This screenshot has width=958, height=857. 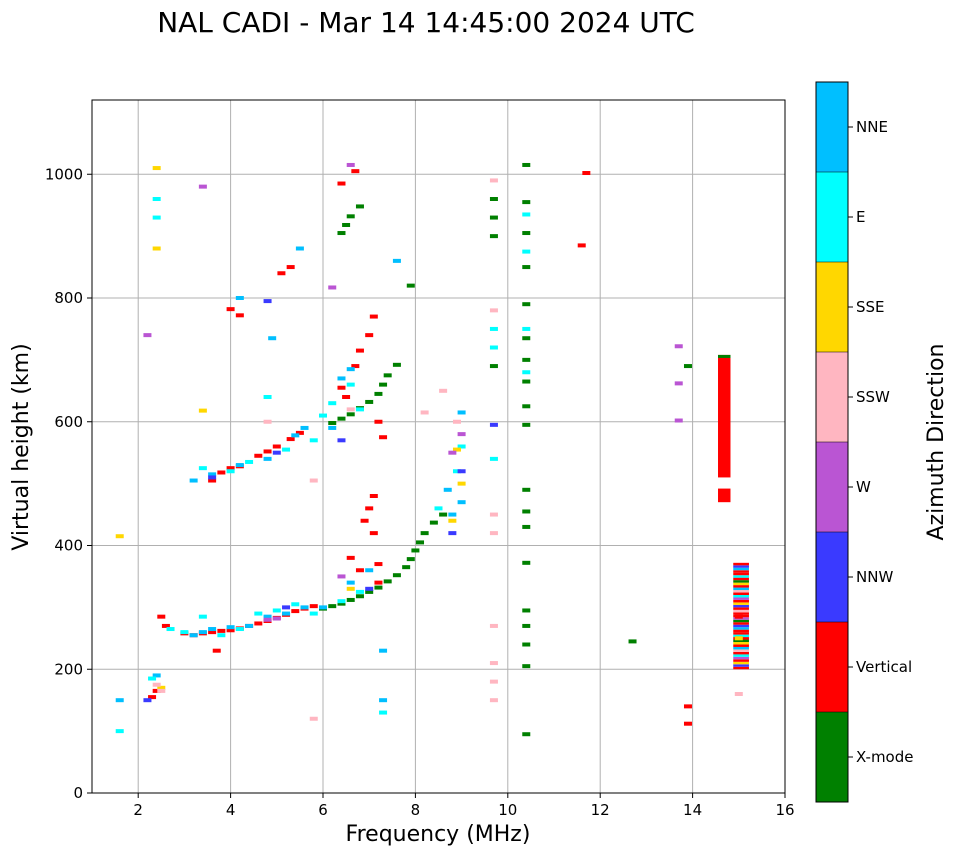 What do you see at coordinates (138, 810) in the screenshot?
I see `x-tick-label: 2` at bounding box center [138, 810].